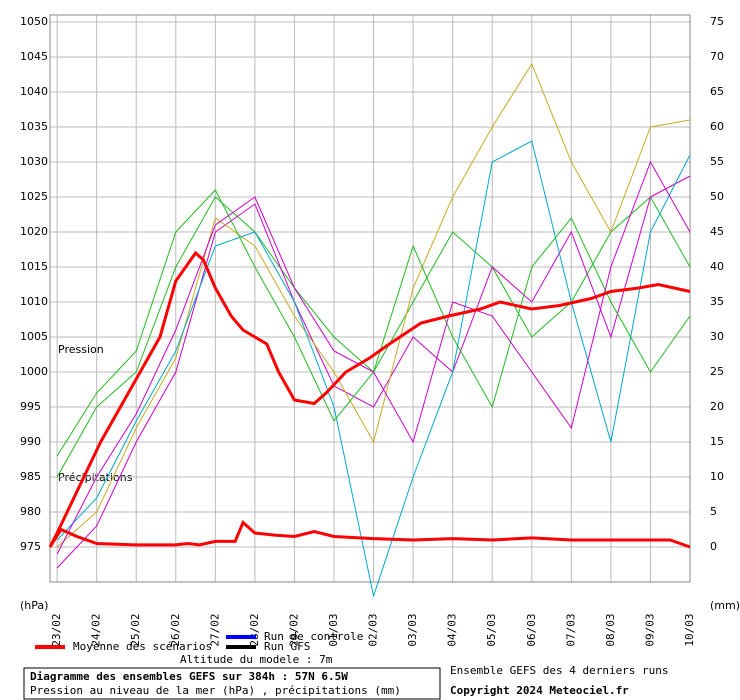  I want to click on y2-tick-label: 20, so click(717, 406).